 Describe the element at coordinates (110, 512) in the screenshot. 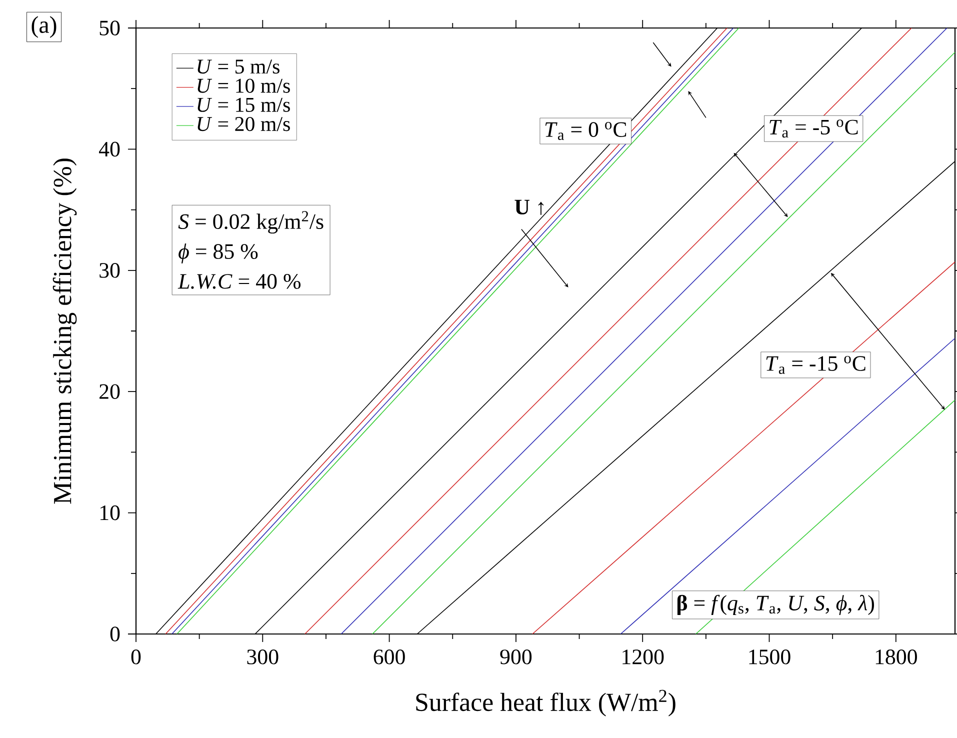

I see `y-tick-label: 10` at that location.